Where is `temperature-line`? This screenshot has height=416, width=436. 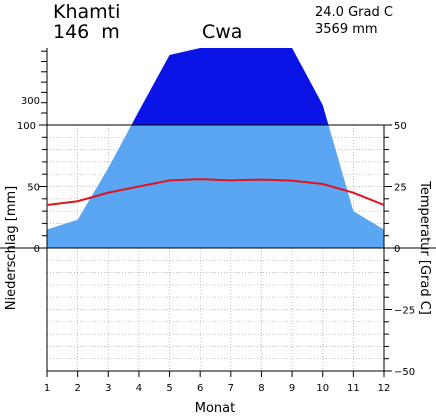 temperature-line is located at coordinates (215, 192).